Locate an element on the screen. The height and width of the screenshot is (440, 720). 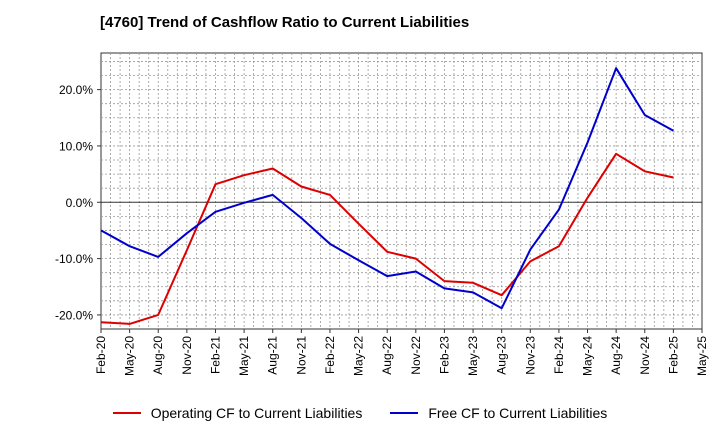
x-tick-label: Aug-21 is located at coordinates (273, 355).